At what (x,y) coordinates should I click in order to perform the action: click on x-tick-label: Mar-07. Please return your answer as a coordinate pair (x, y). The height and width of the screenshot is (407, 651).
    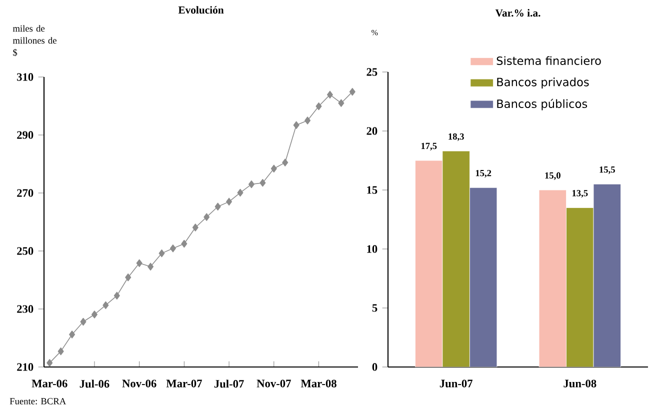
    Looking at the image, I should click on (184, 384).